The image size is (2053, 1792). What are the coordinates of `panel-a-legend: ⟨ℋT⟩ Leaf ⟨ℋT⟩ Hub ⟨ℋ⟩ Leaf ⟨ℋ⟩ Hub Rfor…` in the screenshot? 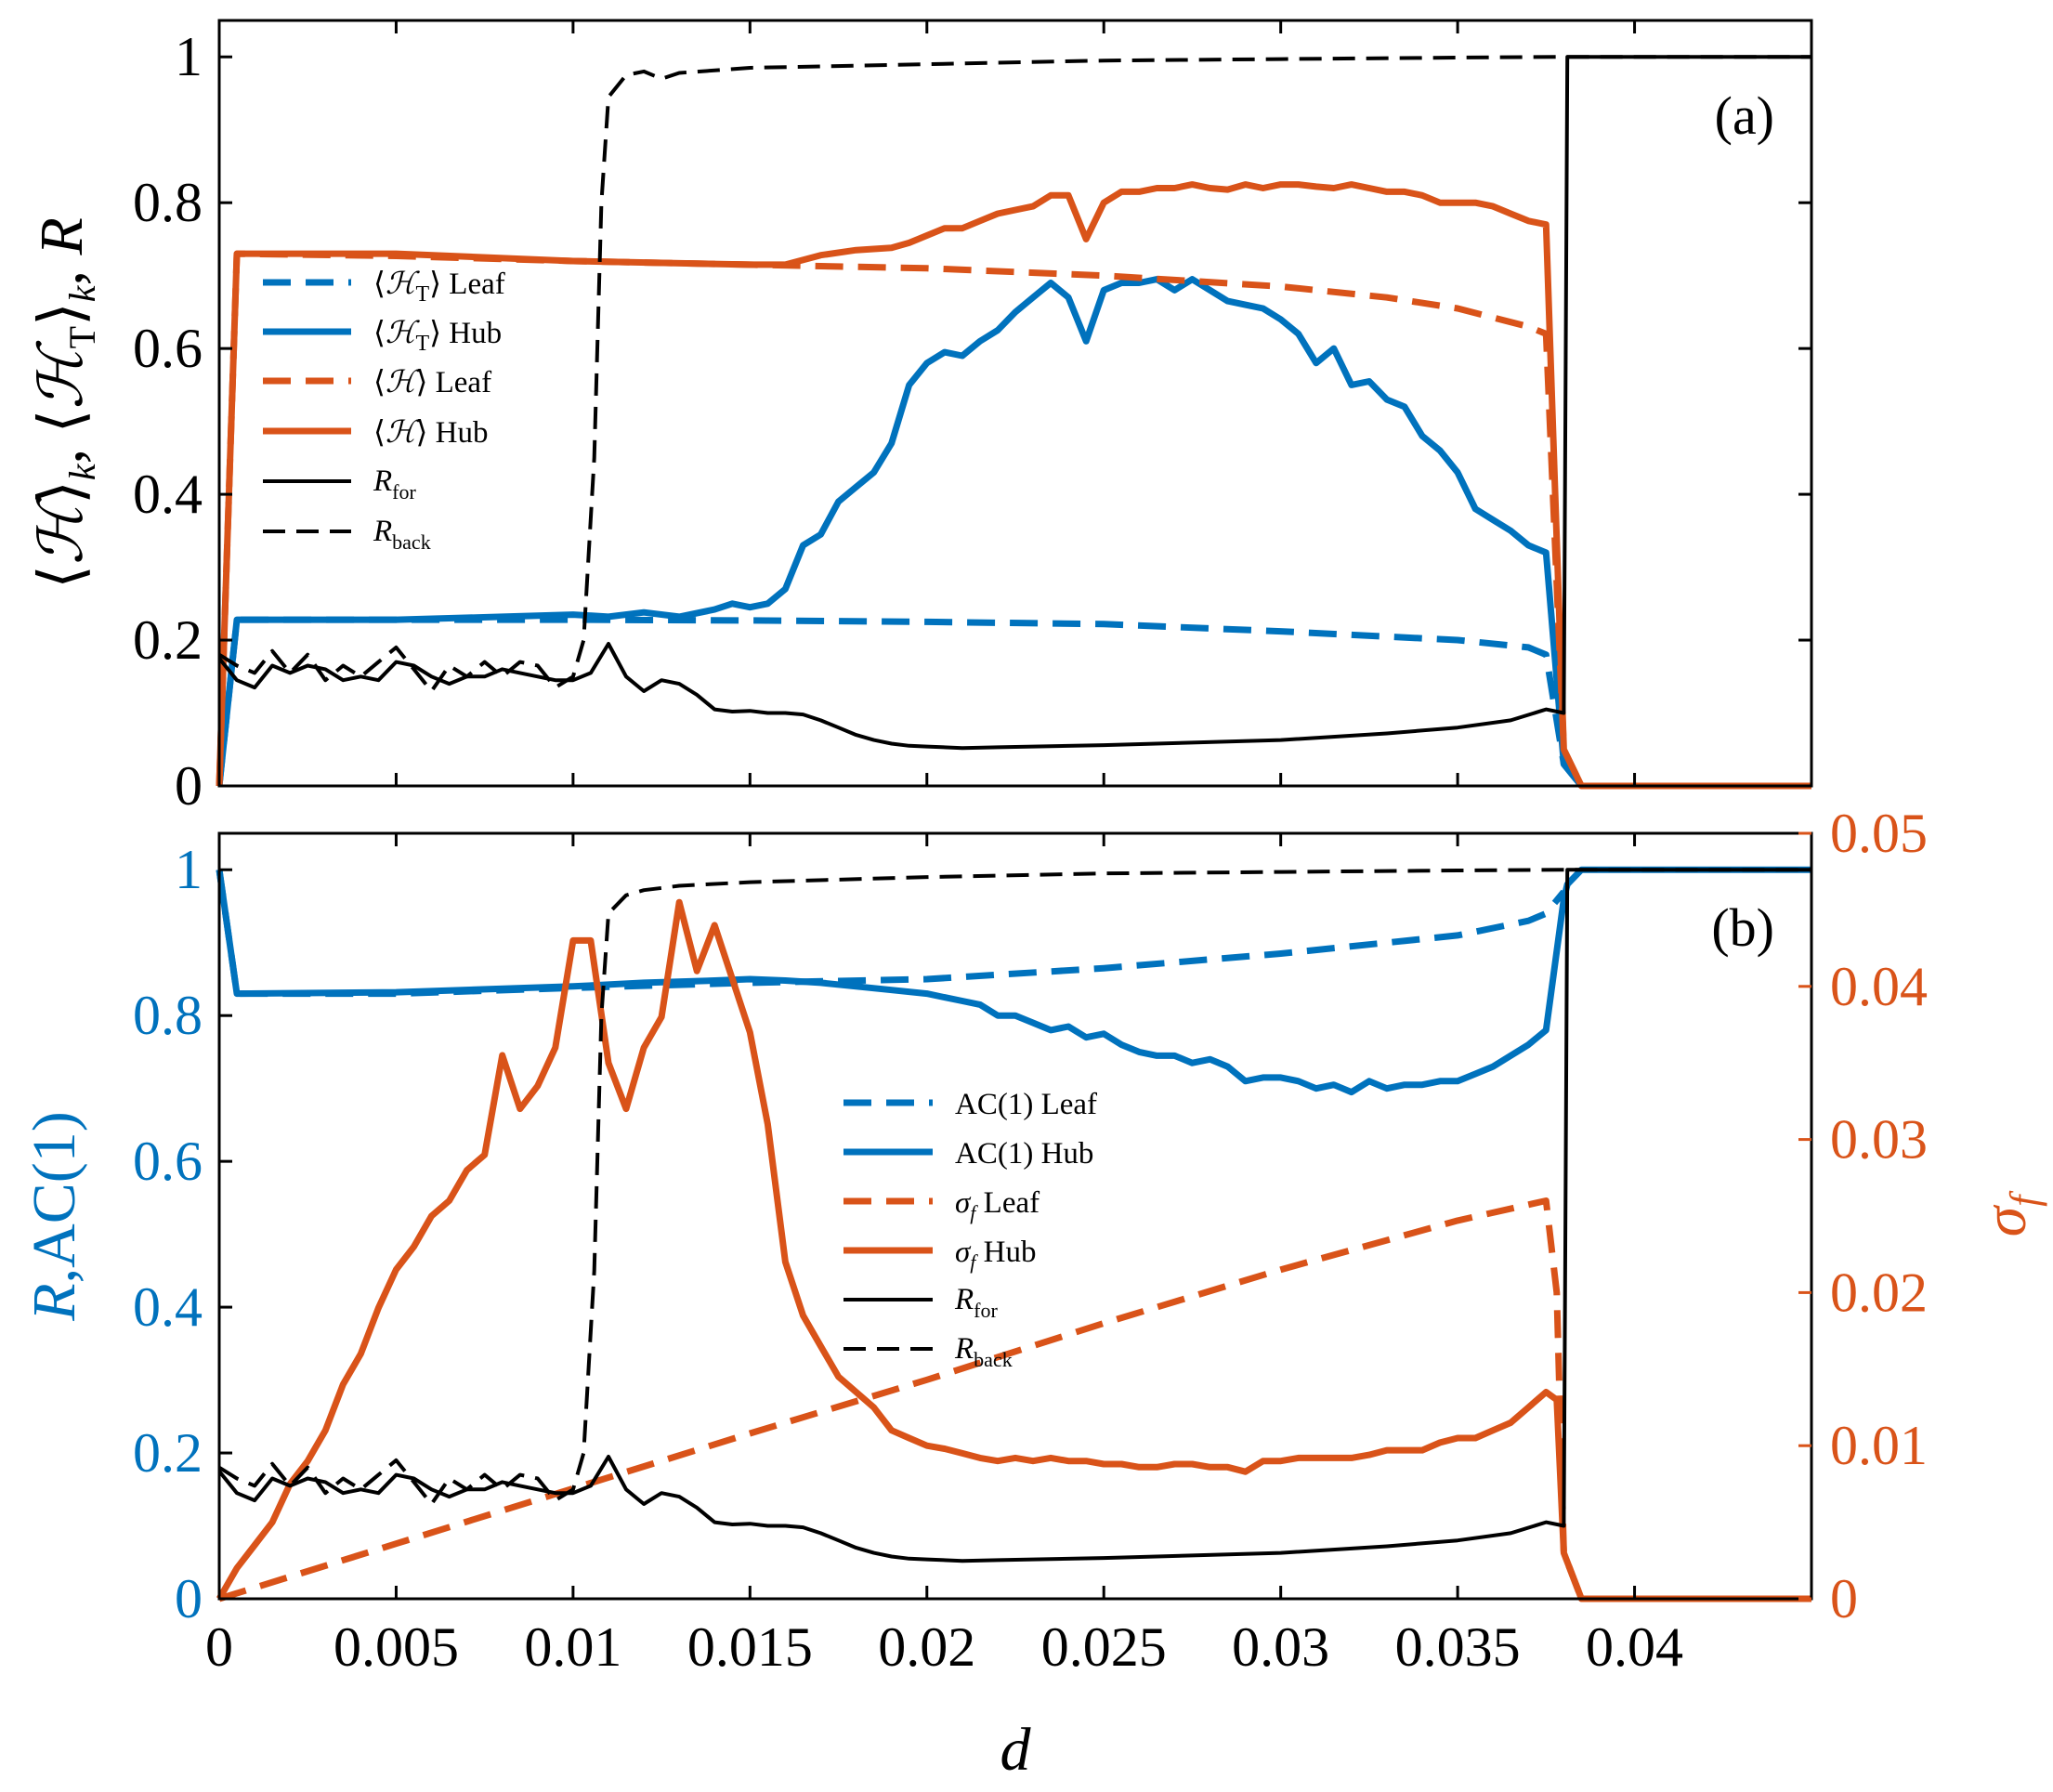 It's located at (384, 411).